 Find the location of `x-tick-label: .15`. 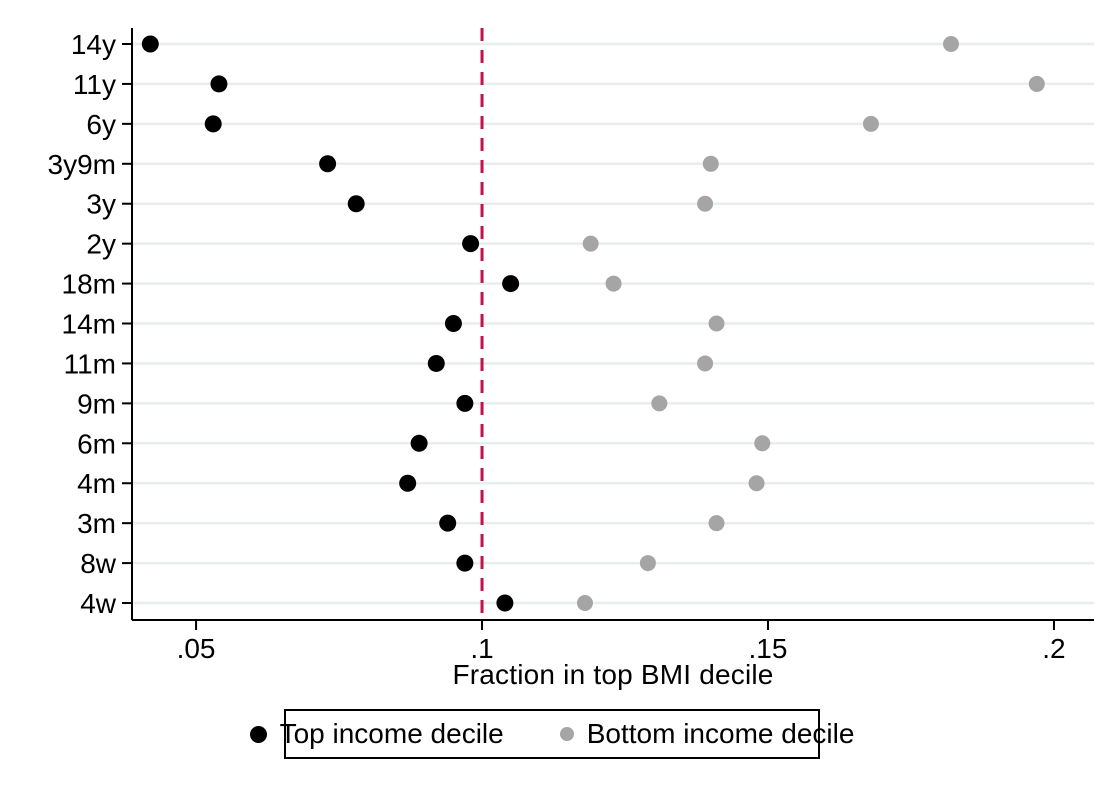

x-tick-label: .15 is located at coordinates (768, 648).